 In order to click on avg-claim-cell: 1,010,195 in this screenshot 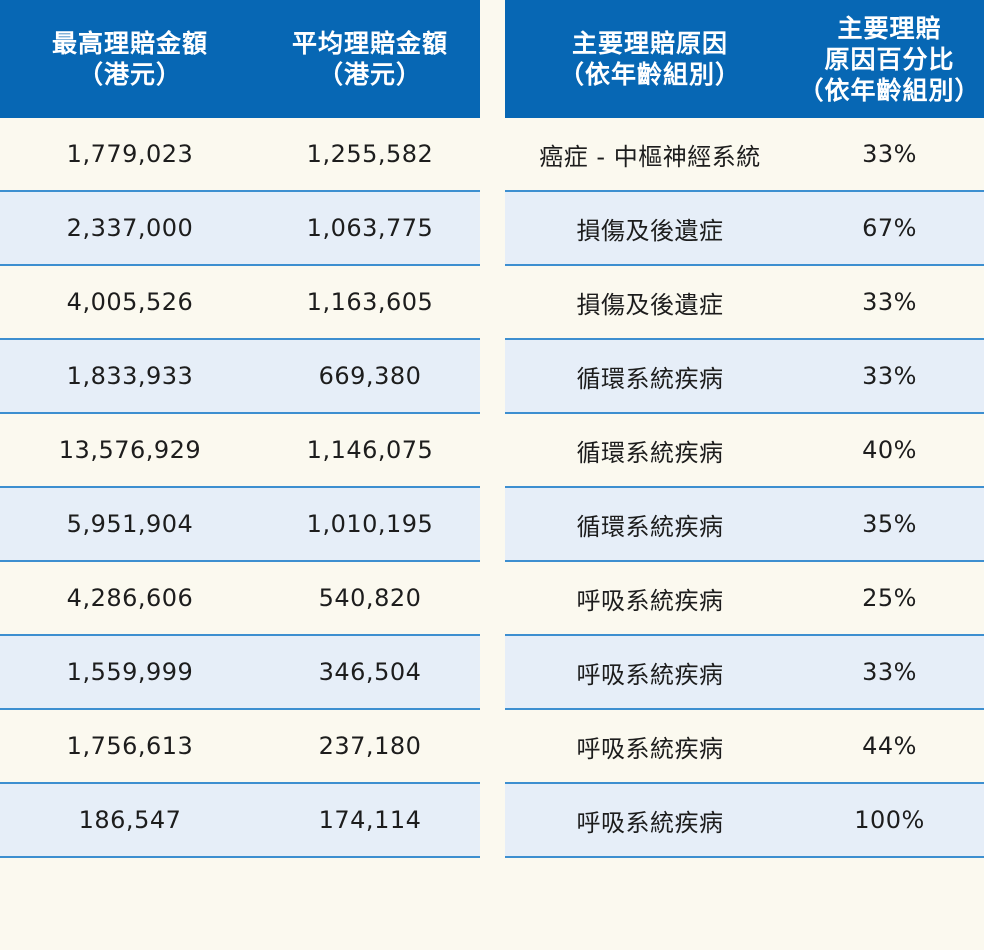, I will do `click(370, 524)`.